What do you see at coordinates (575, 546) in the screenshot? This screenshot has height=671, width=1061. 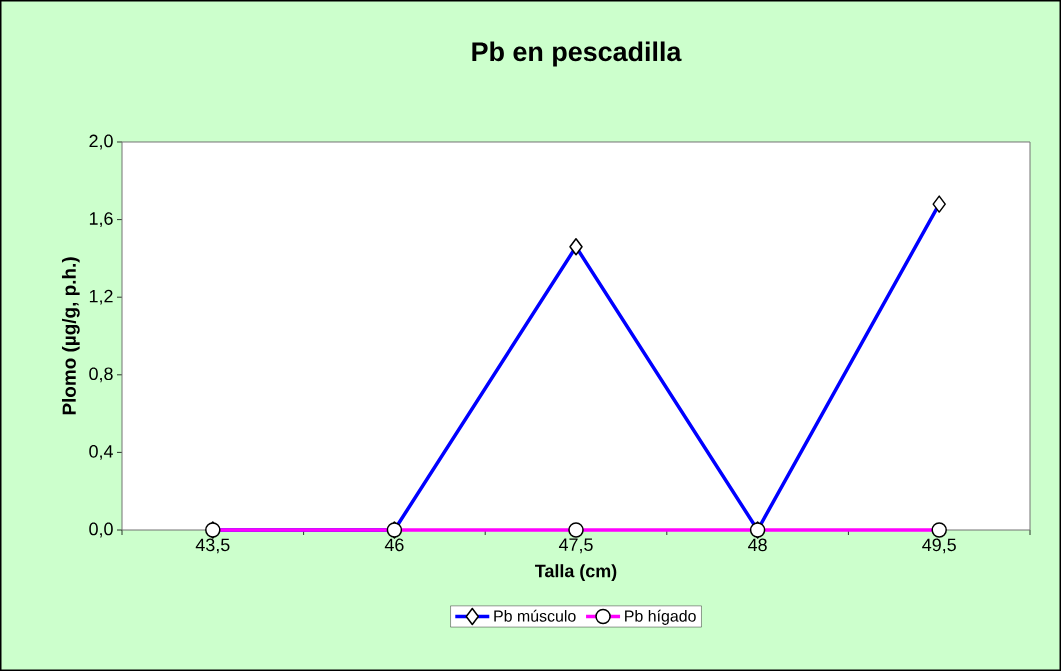 I see `x-tick-label: 47,5` at bounding box center [575, 546].